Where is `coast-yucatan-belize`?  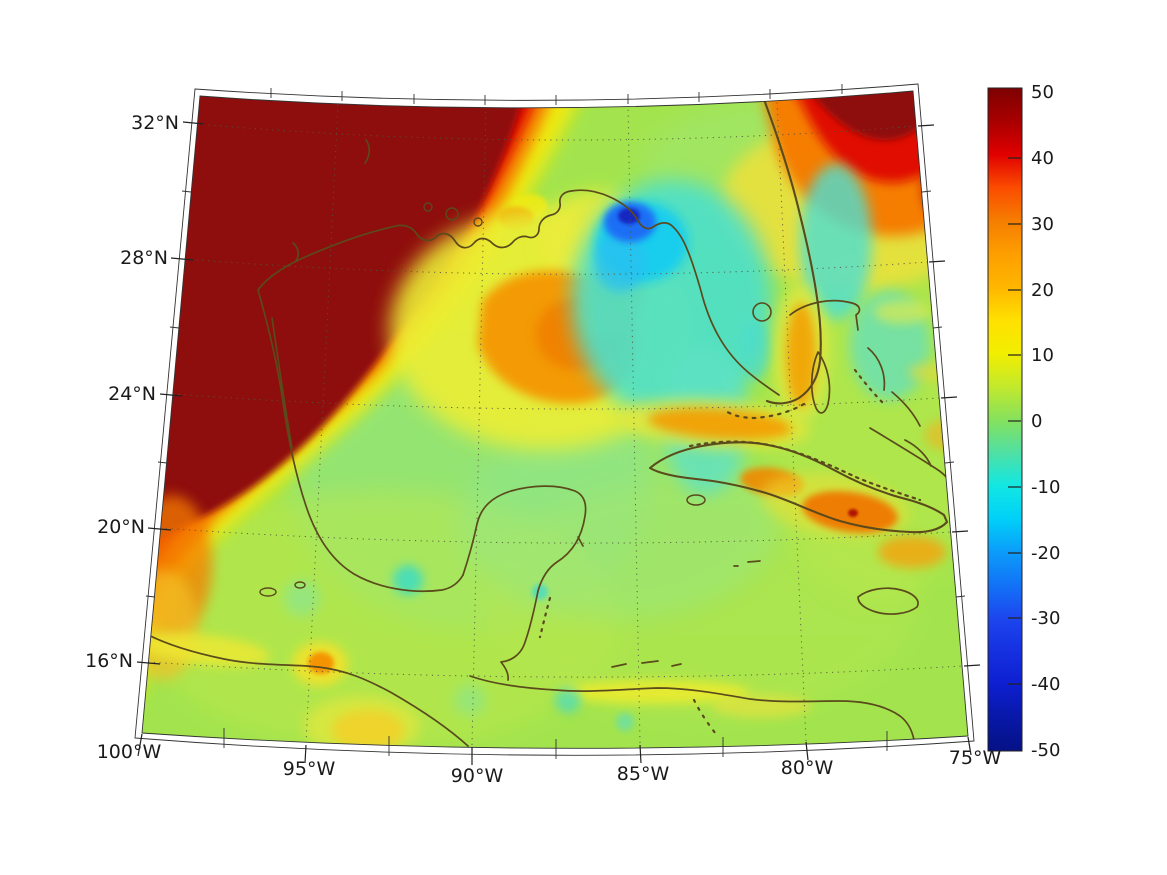 coast-yucatan-belize is located at coordinates (524, 583).